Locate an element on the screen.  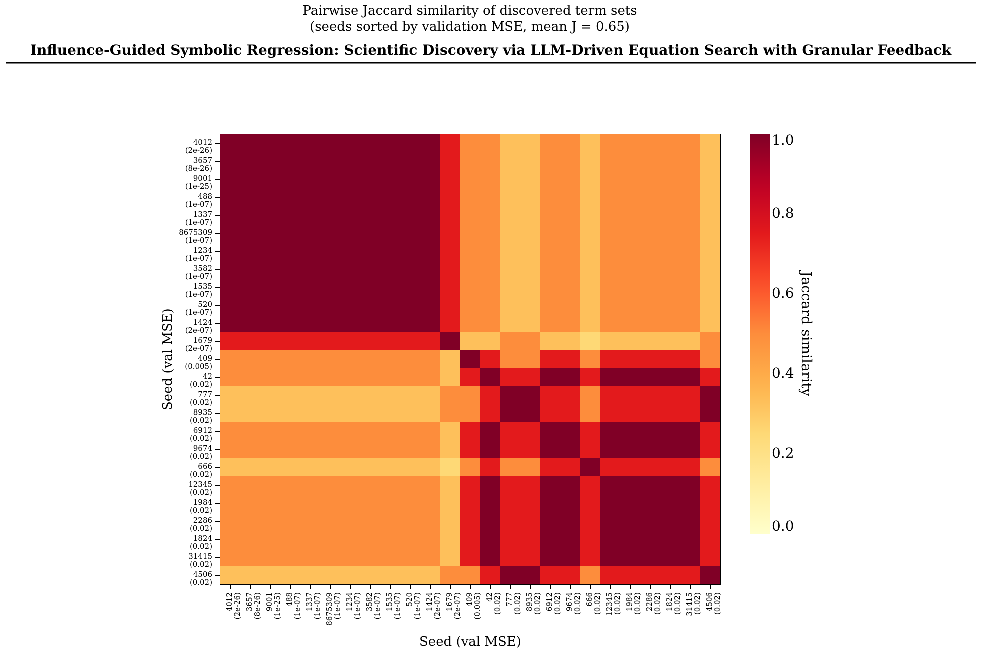
chart-title: Pairwise Jaccard similarity of discovered term sets is located at coordinates (470, 11).